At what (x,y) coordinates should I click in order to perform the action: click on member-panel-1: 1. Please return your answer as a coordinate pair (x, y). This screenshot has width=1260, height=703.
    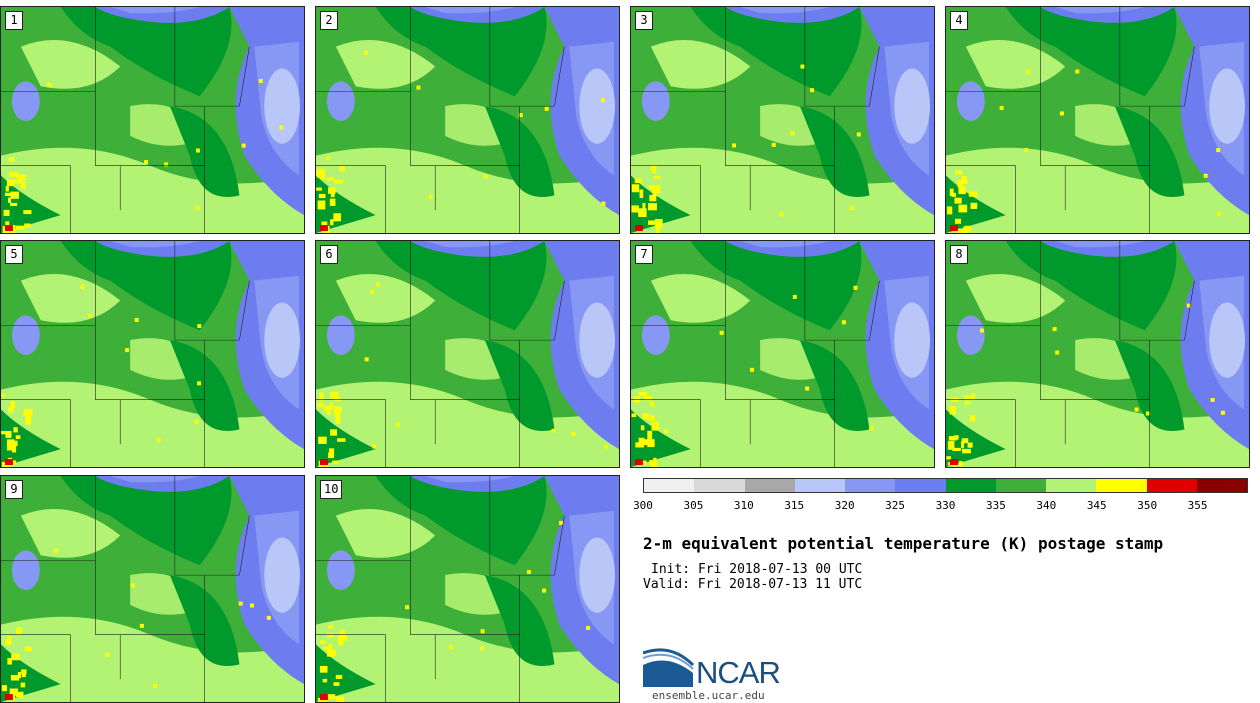
    Looking at the image, I should click on (152, 120).